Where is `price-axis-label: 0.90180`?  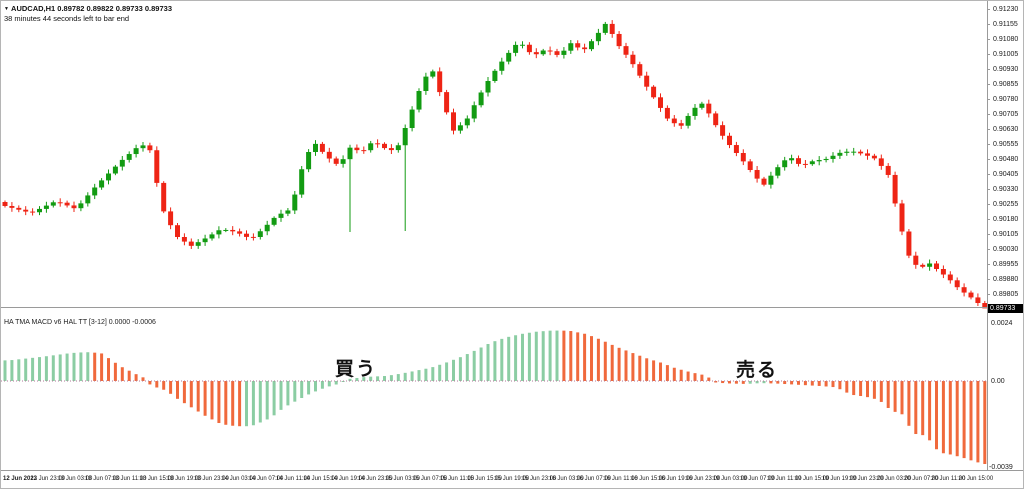 price-axis-label: 0.90180 is located at coordinates (1006, 219).